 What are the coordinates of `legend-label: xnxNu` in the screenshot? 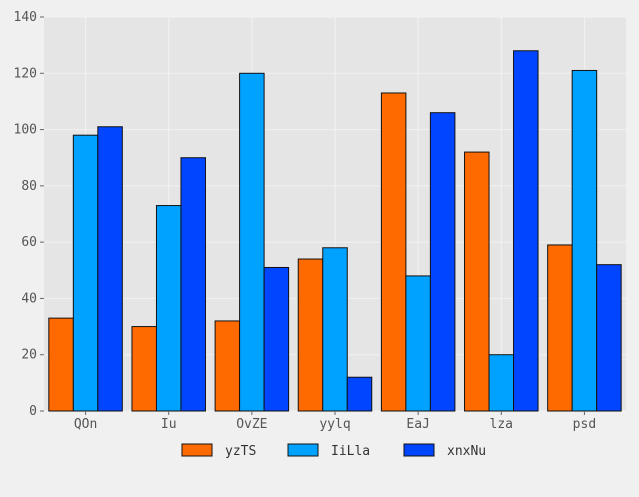 It's located at (466, 451).